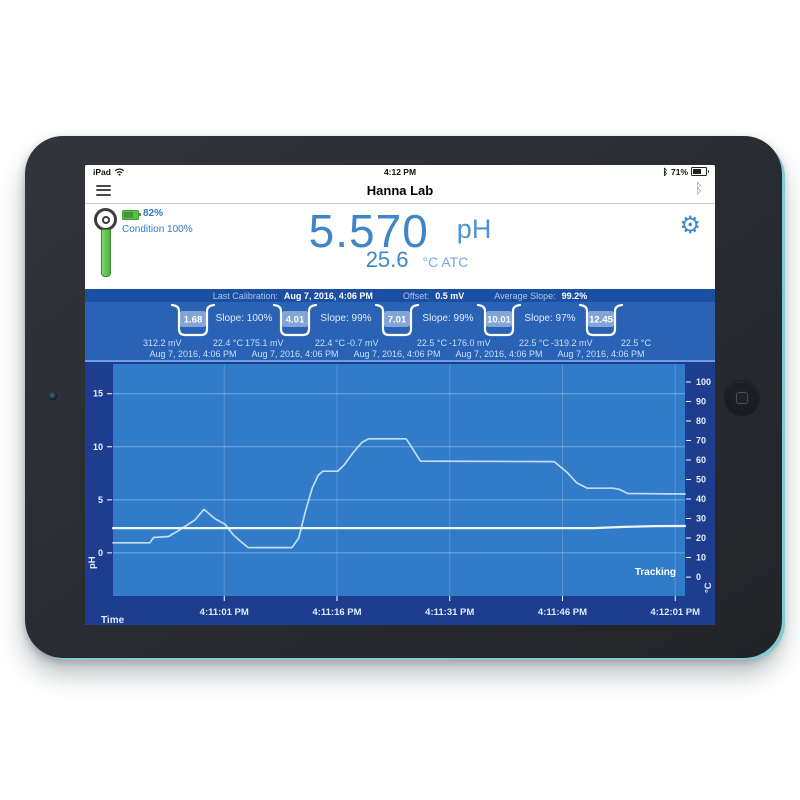  Describe the element at coordinates (368, 231) in the screenshot. I see `ph-value: 5.570` at that location.